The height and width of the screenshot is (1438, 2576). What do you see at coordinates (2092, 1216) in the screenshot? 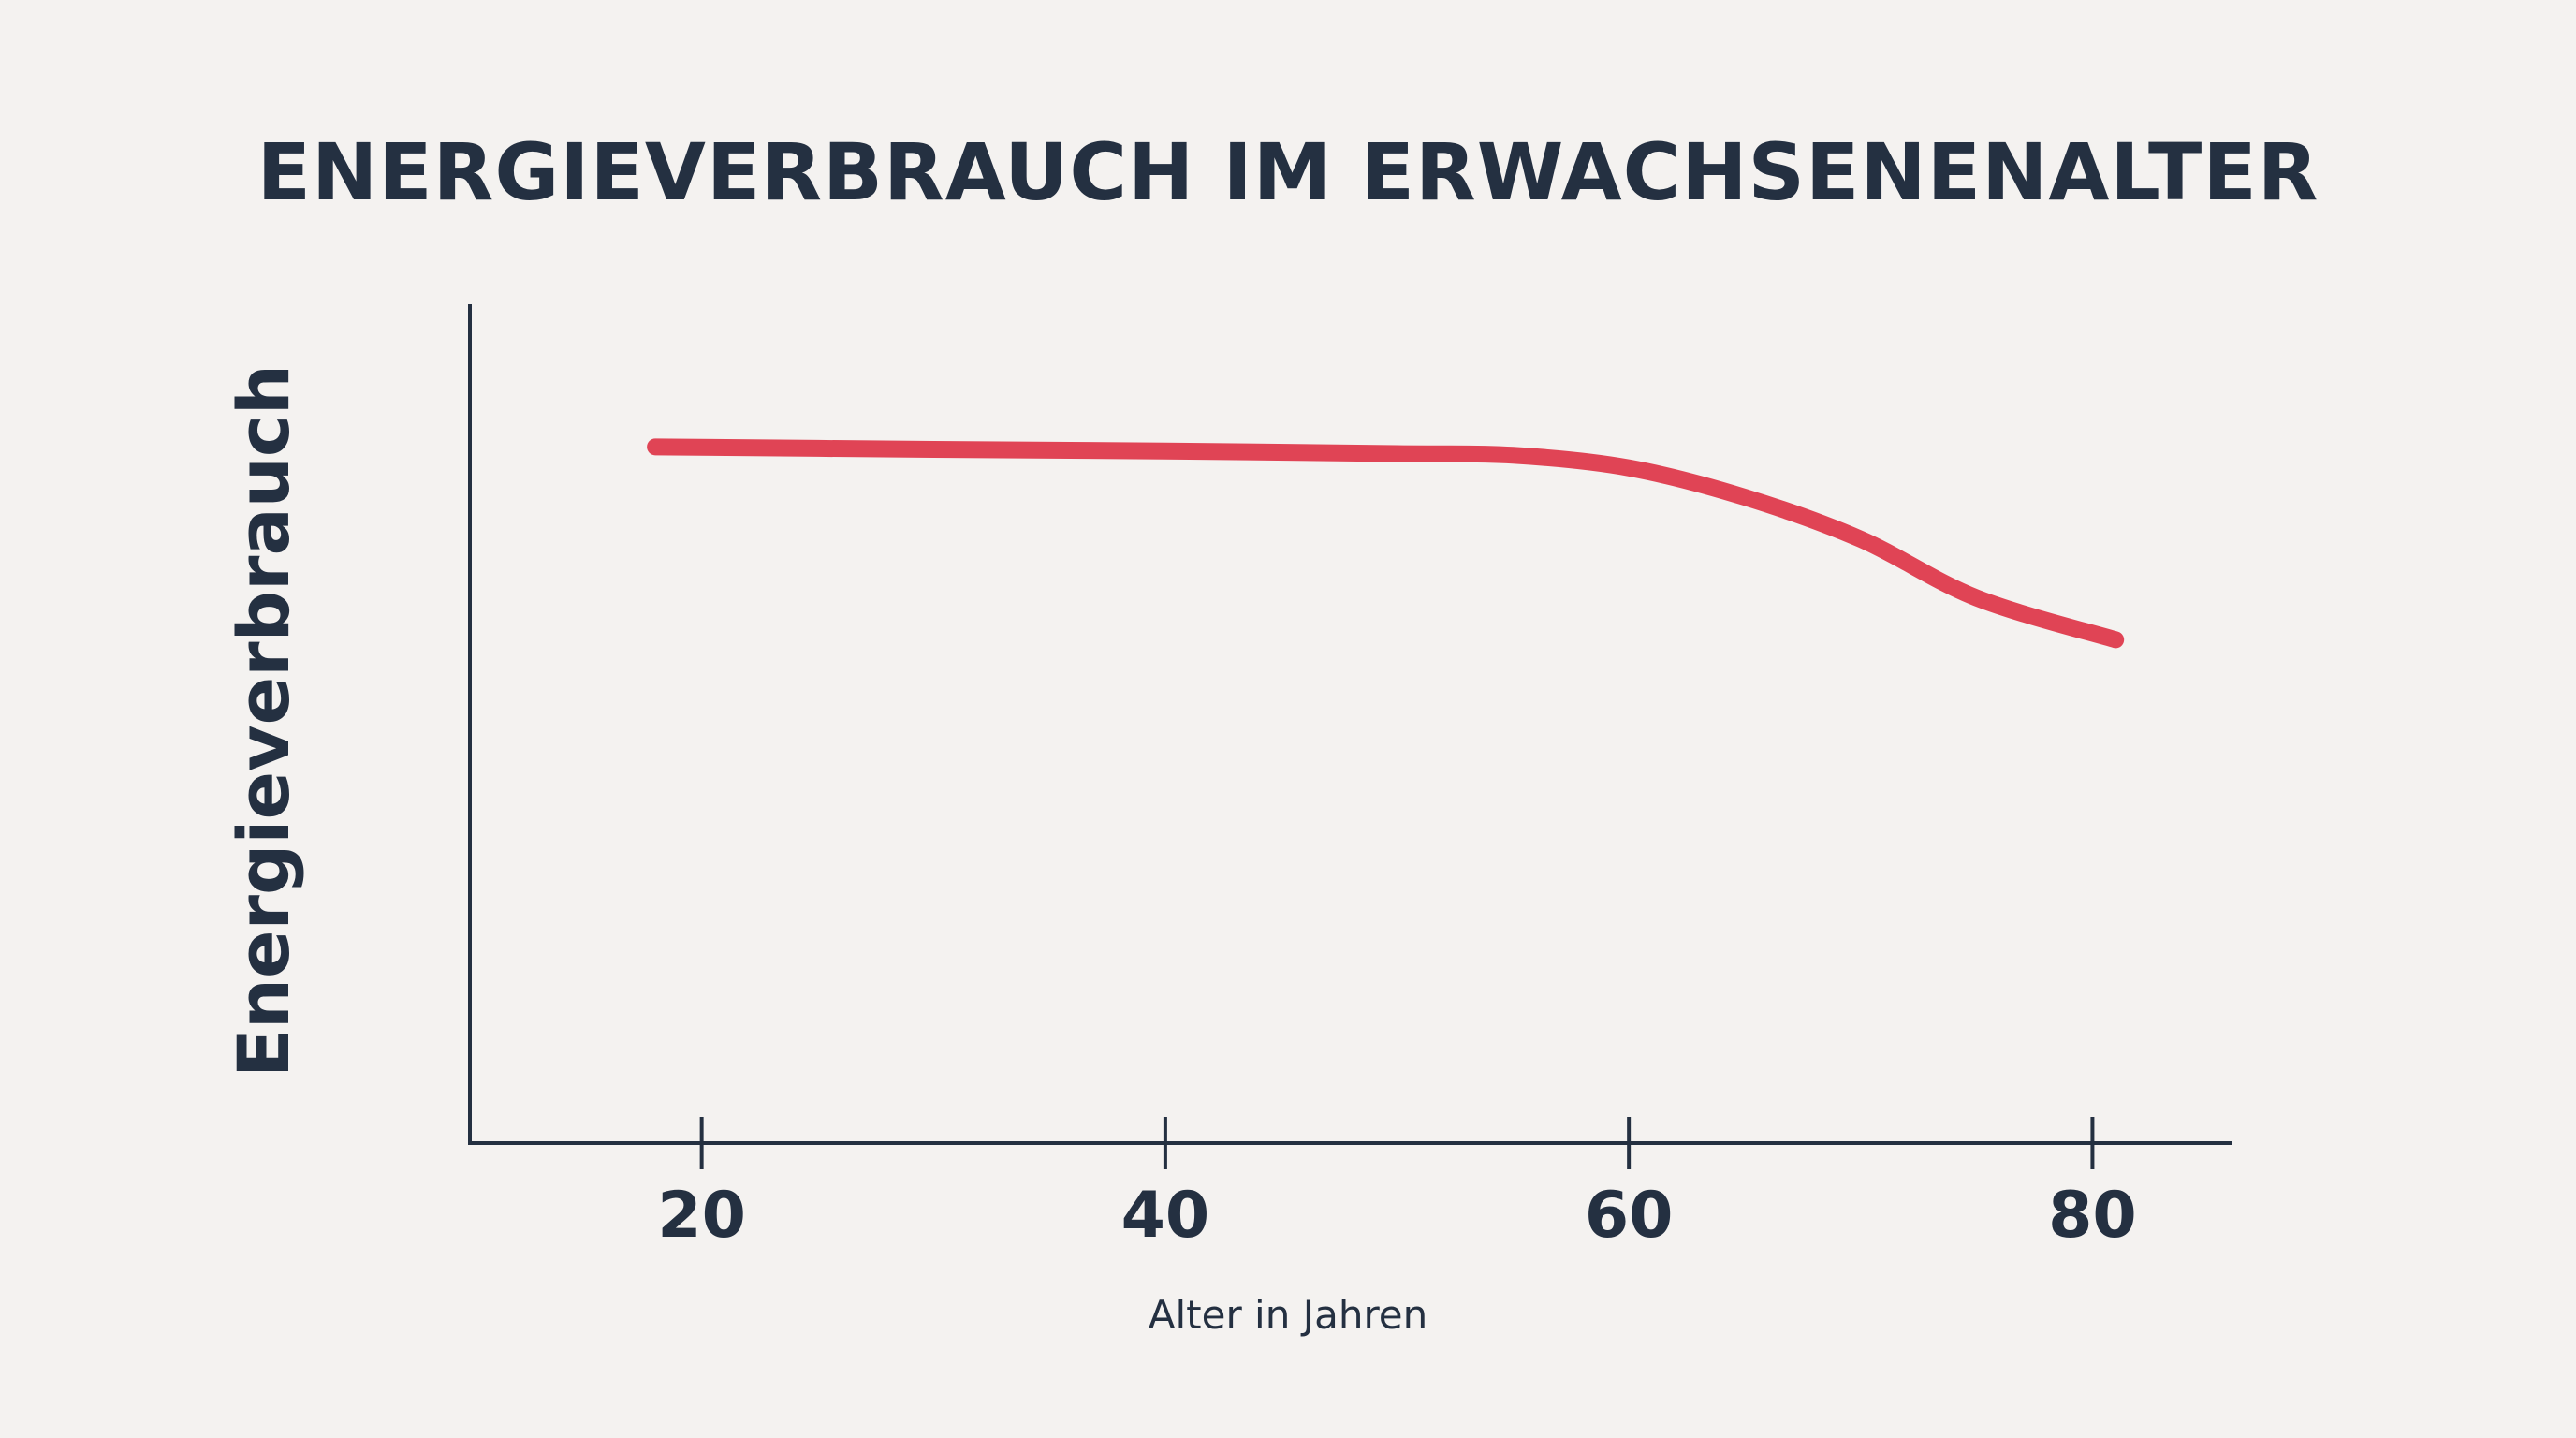
I see `x-tick-label: 80` at bounding box center [2092, 1216].